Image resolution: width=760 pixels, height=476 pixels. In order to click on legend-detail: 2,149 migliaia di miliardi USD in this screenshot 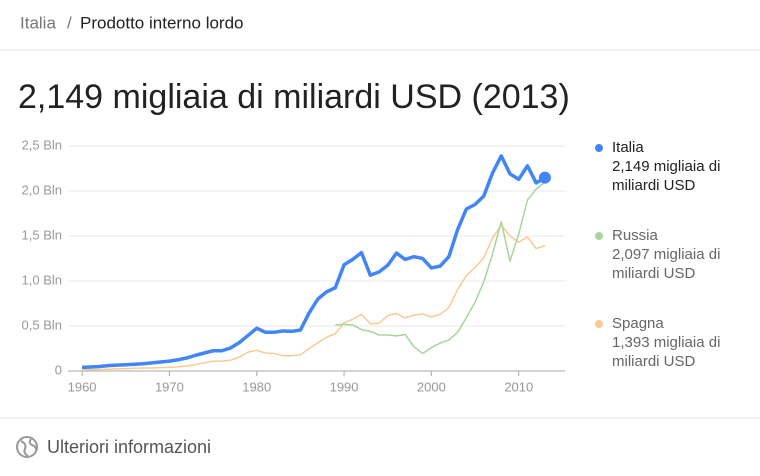, I will do `click(666, 176)`.